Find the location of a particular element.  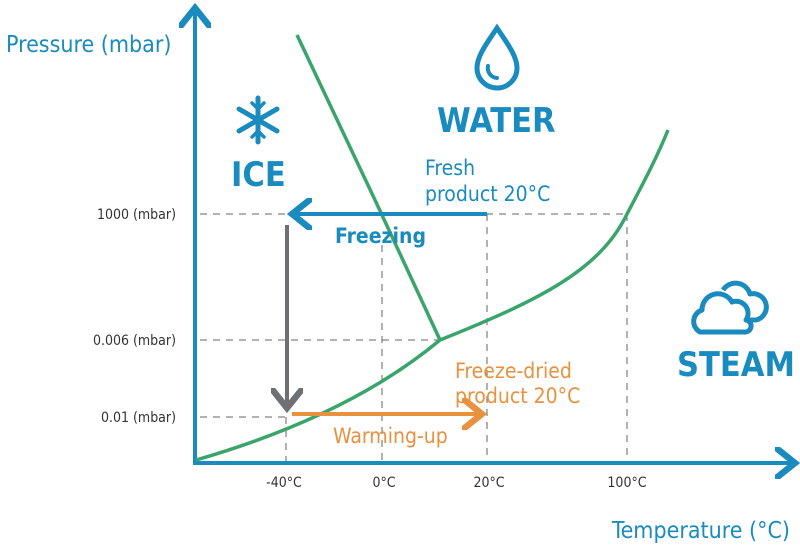

y-tick-001: 0.01 (mbar) is located at coordinates (138, 418).